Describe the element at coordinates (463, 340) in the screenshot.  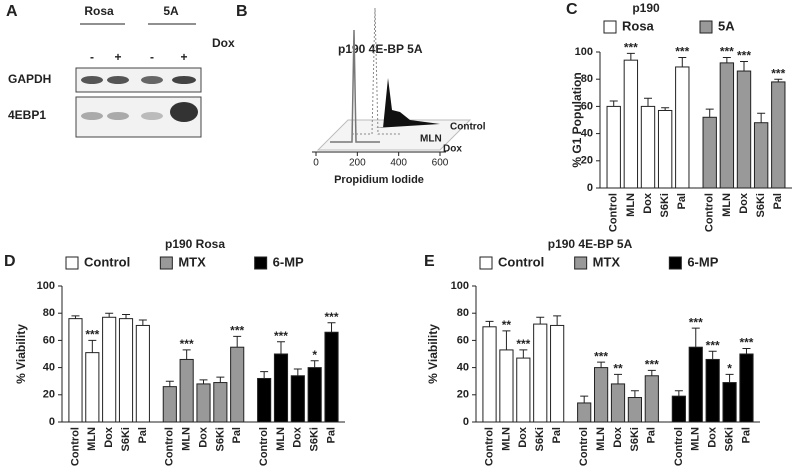
I see `y-tick-label: 60` at that location.